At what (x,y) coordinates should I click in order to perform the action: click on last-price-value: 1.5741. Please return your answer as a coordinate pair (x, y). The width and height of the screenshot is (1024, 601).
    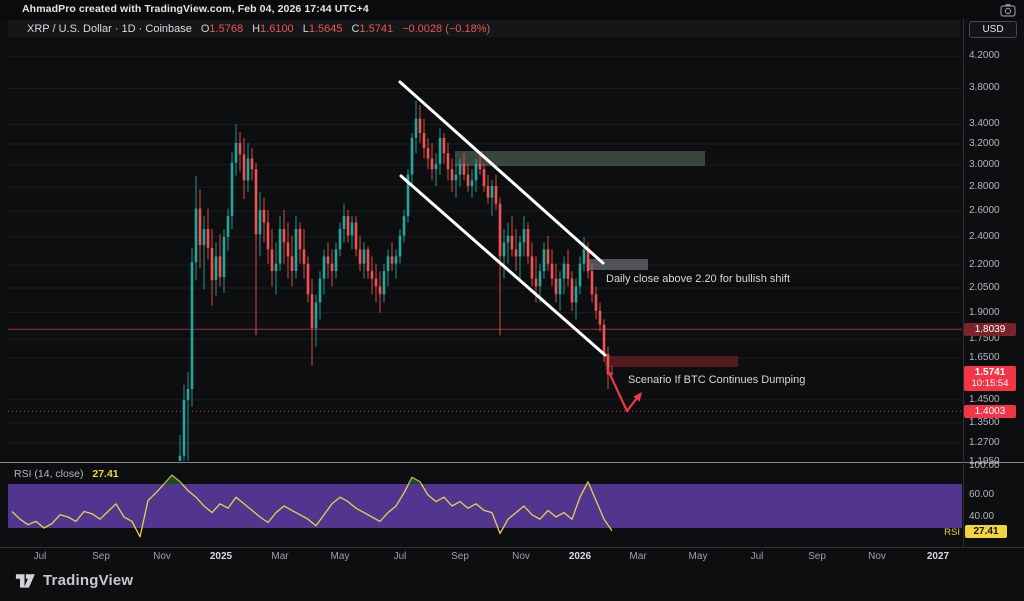
    Looking at the image, I should click on (990, 372).